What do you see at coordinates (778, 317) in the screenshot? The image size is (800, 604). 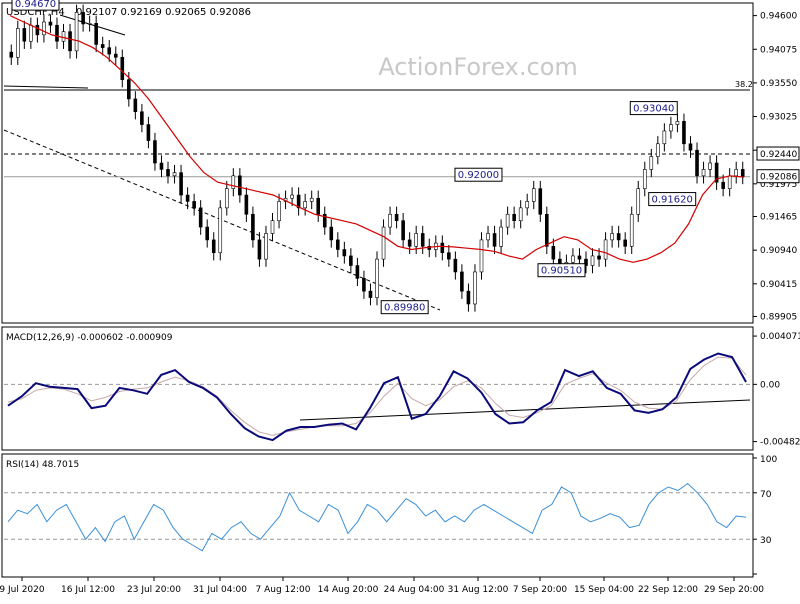 I see `price-y-tick-label: 0.89905` at bounding box center [778, 317].